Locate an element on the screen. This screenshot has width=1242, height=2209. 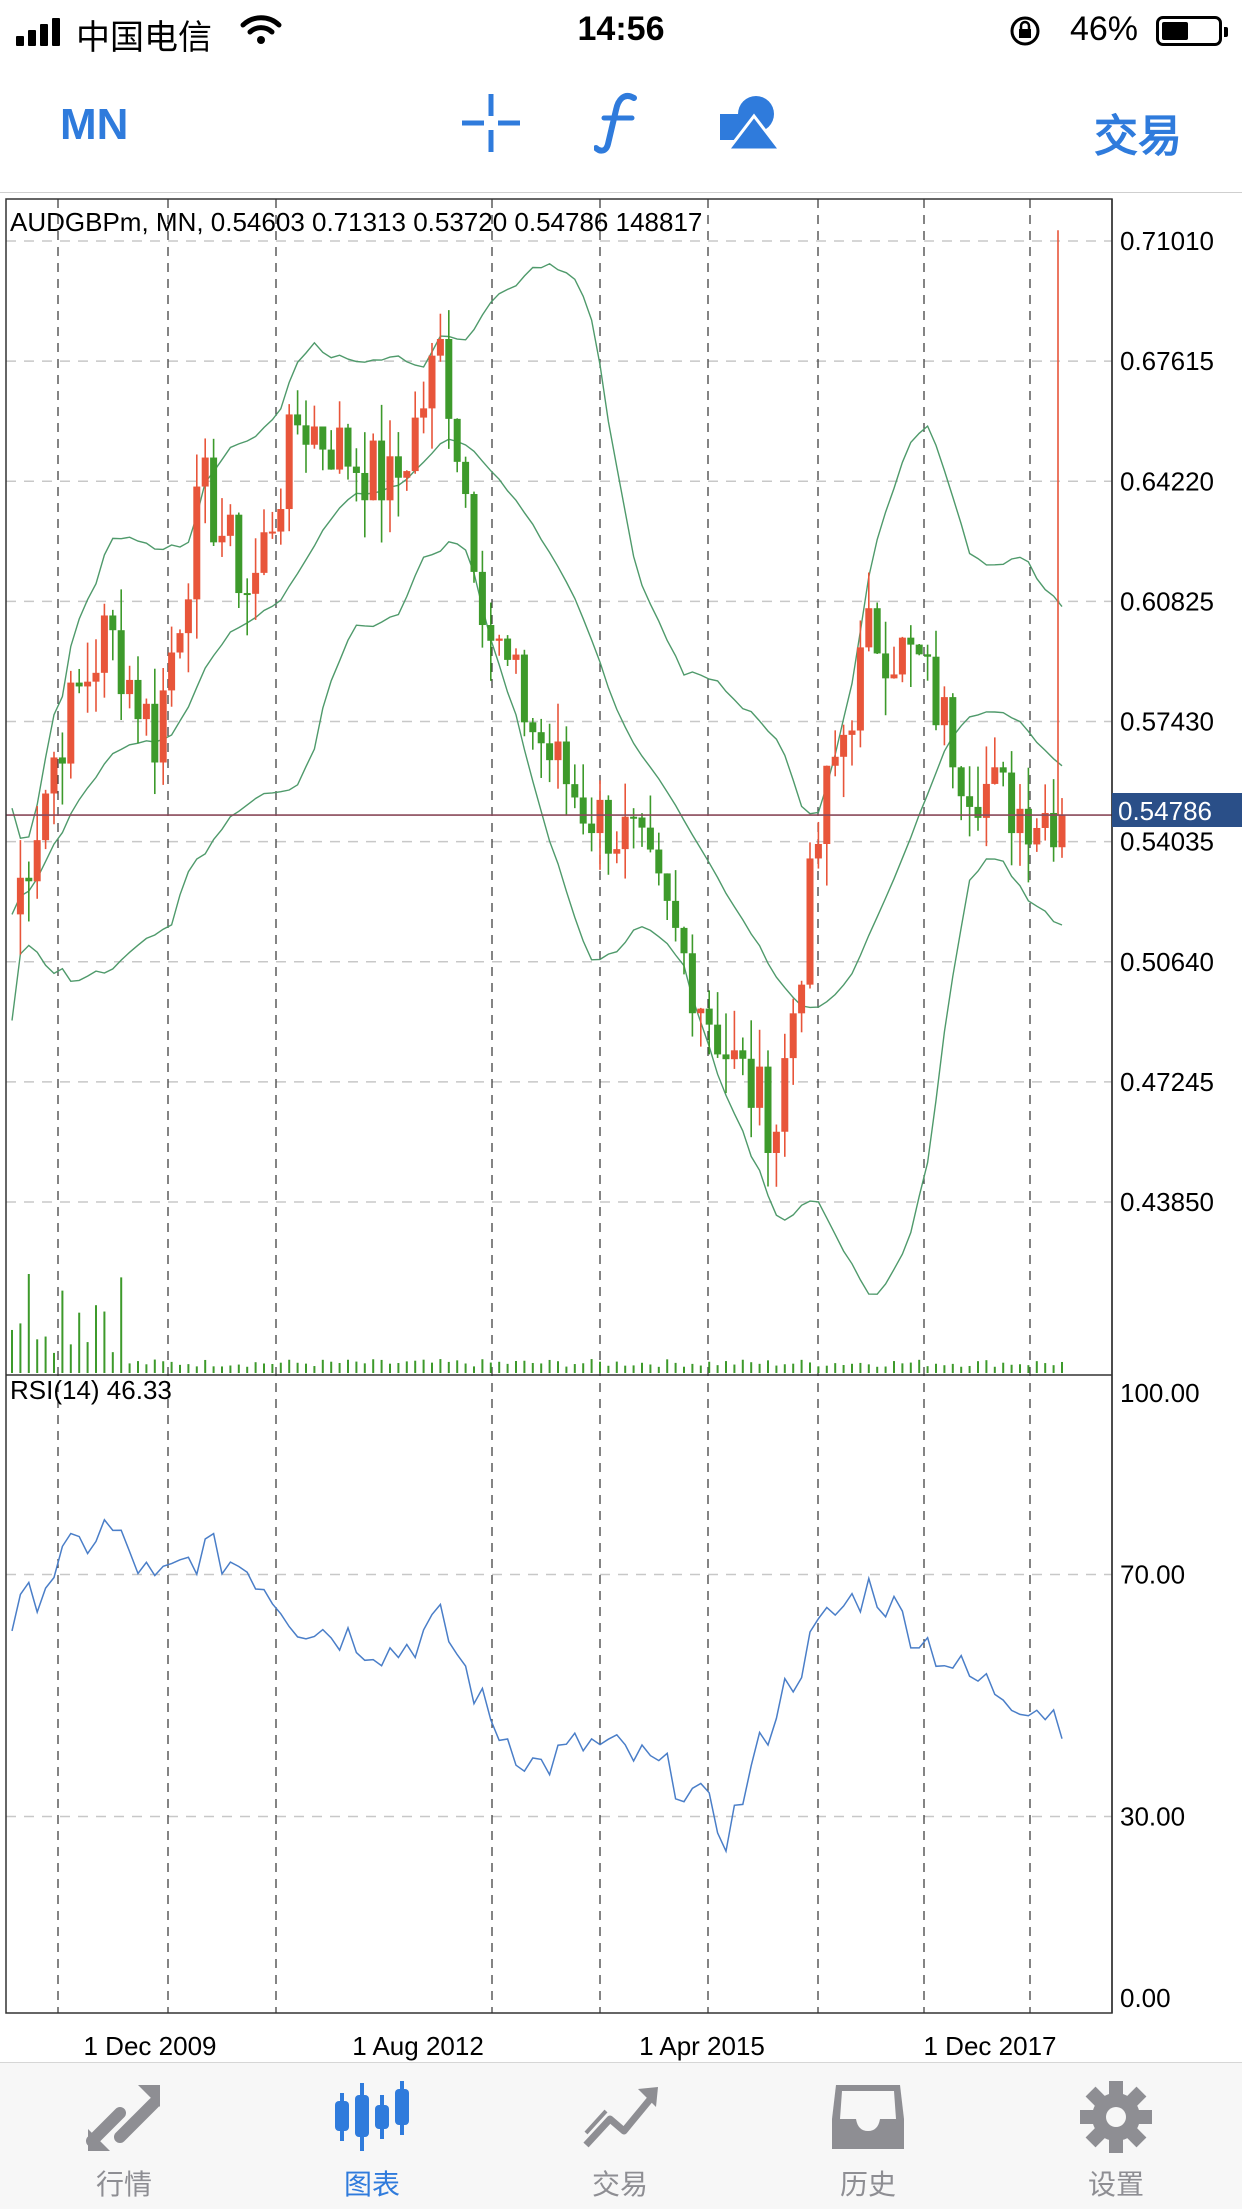
tab-settings: 设置 is located at coordinates (1116, 2136).